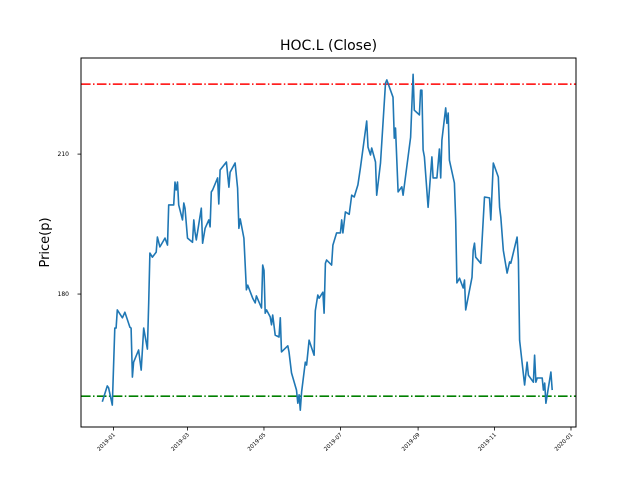 The height and width of the screenshot is (484, 640). What do you see at coordinates (45, 242) in the screenshot?
I see `y-axis-label: Price(p)` at bounding box center [45, 242].